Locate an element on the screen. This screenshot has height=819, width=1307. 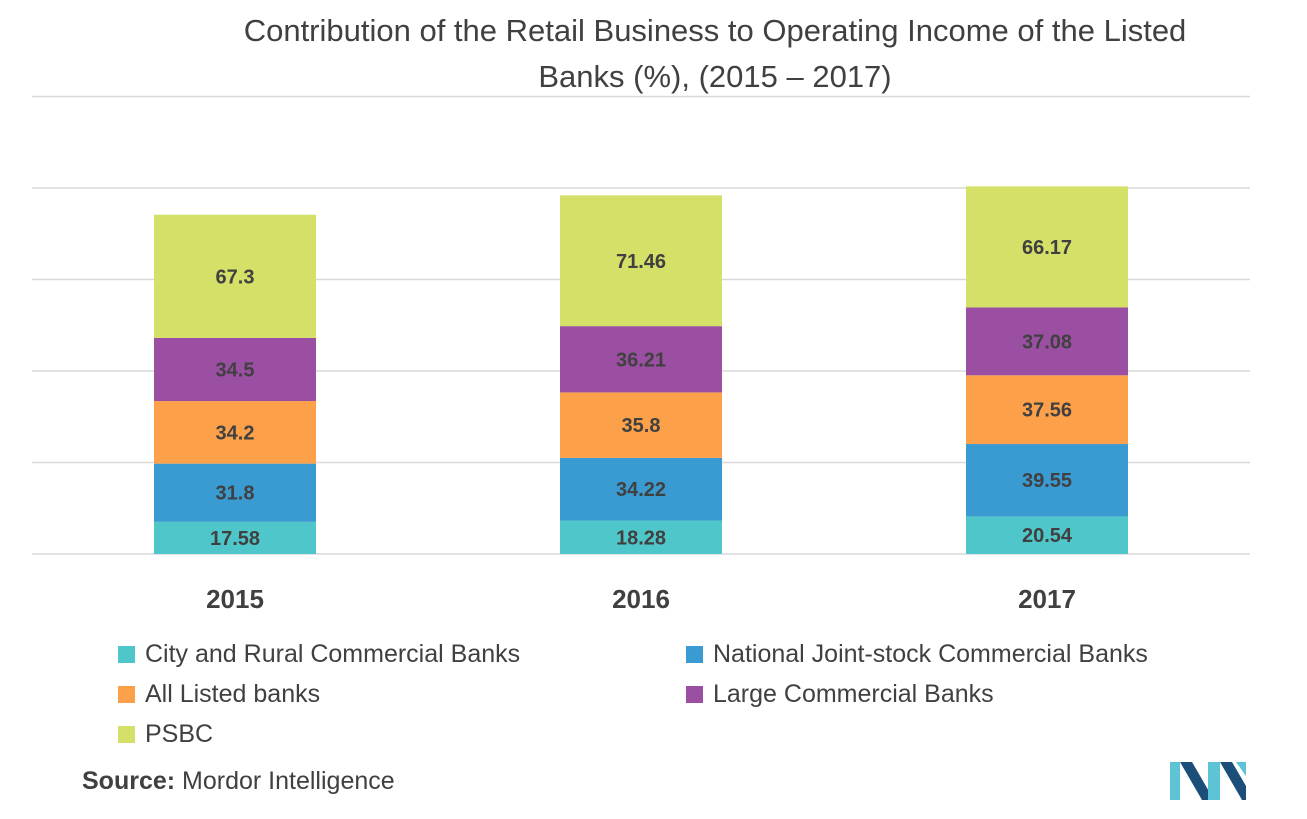
data-label-2015-series-0: 17.58 is located at coordinates (235, 539).